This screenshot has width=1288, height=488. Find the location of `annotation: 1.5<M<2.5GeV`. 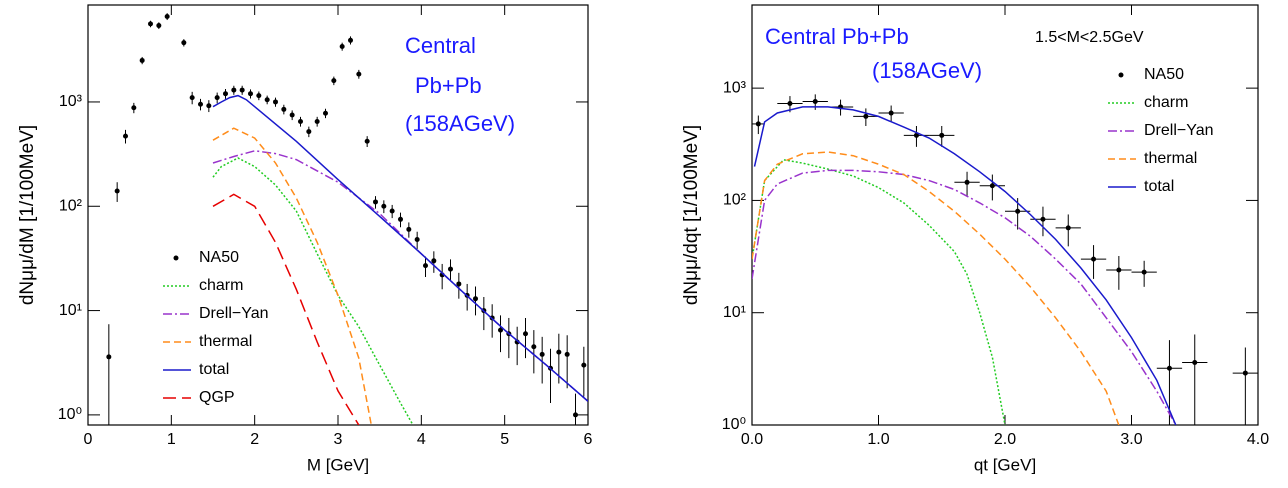

annotation: 1.5<M<2.5GeV is located at coordinates (1089, 37).